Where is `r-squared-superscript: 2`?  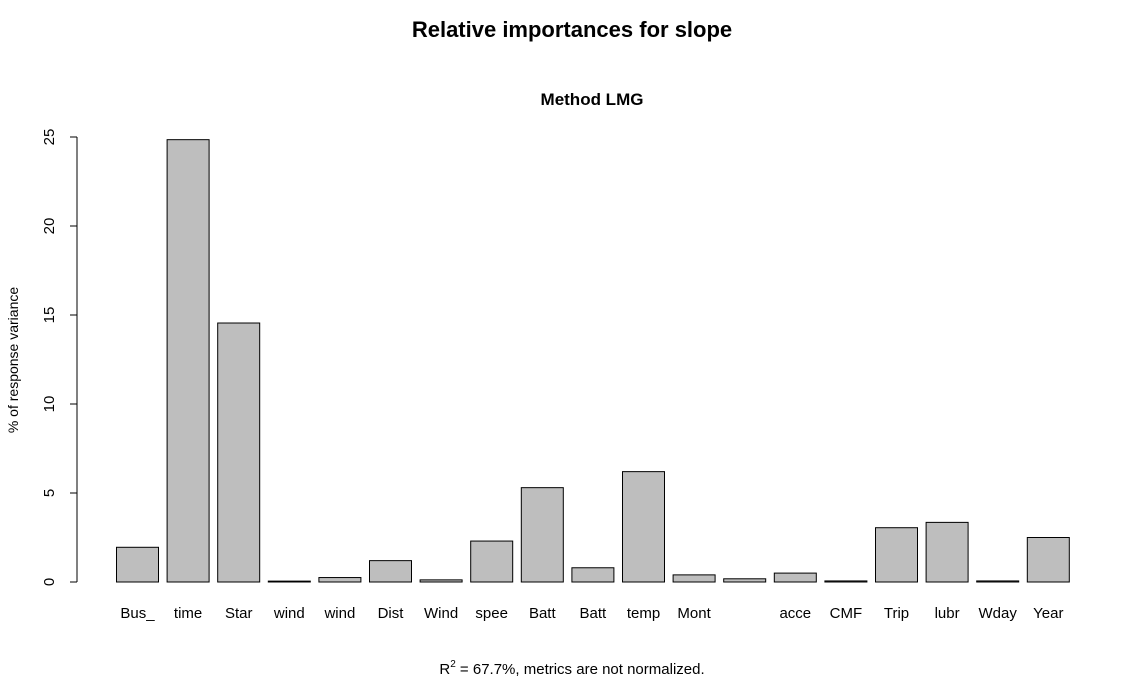 r-squared-superscript: 2 is located at coordinates (453, 664).